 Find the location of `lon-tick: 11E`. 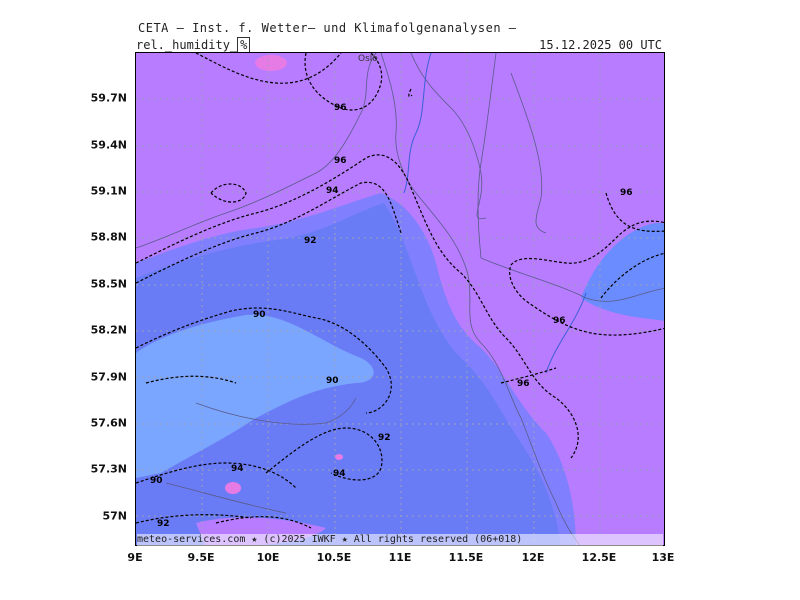

lon-tick: 11E is located at coordinates (400, 557).